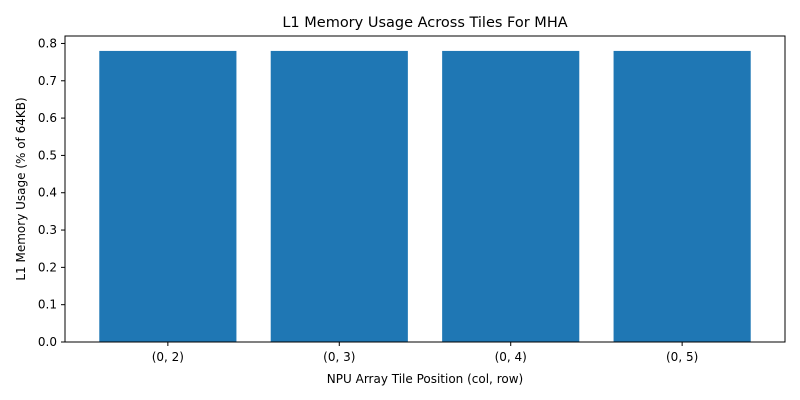 The height and width of the screenshot is (400, 800). I want to click on y-tick-label-5: 0.5, so click(47, 155).